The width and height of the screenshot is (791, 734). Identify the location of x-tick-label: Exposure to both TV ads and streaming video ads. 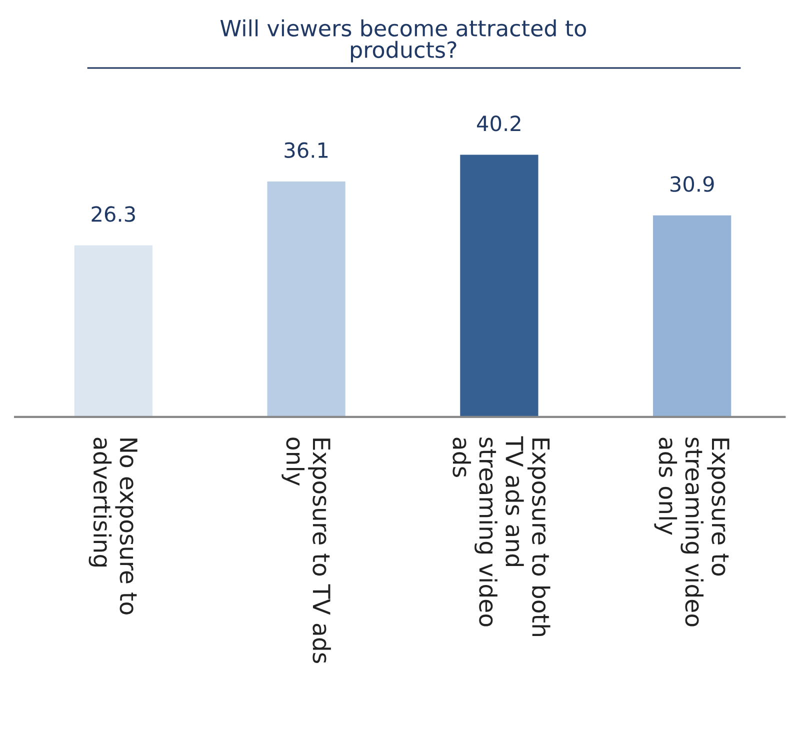
(501, 536).